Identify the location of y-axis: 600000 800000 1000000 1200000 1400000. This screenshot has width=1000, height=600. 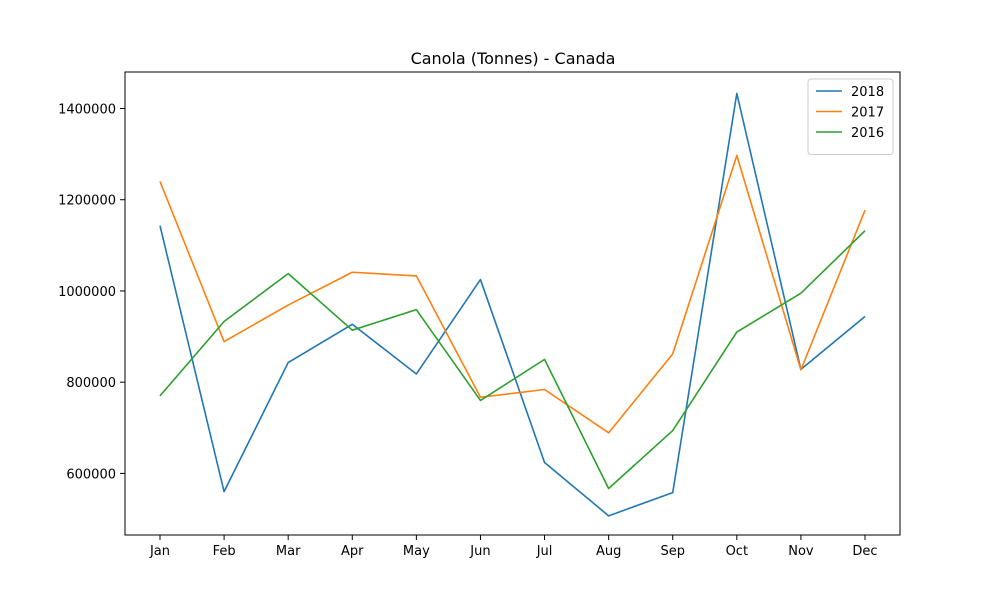
(91, 292).